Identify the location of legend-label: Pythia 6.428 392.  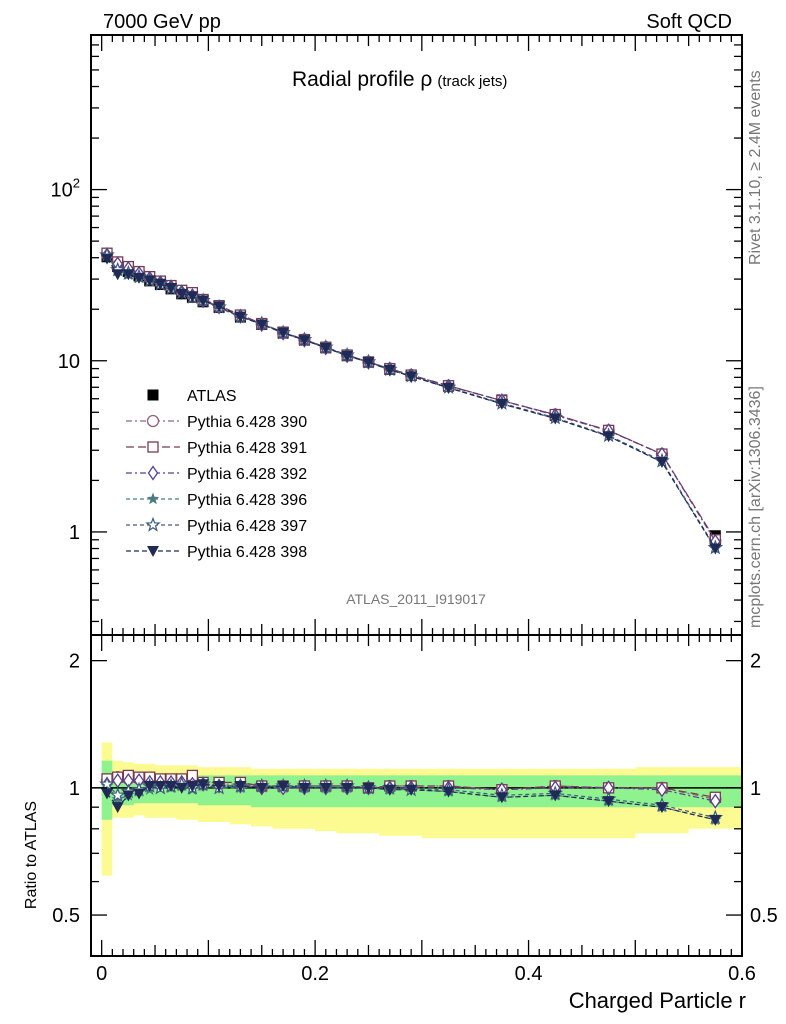
(247, 474).